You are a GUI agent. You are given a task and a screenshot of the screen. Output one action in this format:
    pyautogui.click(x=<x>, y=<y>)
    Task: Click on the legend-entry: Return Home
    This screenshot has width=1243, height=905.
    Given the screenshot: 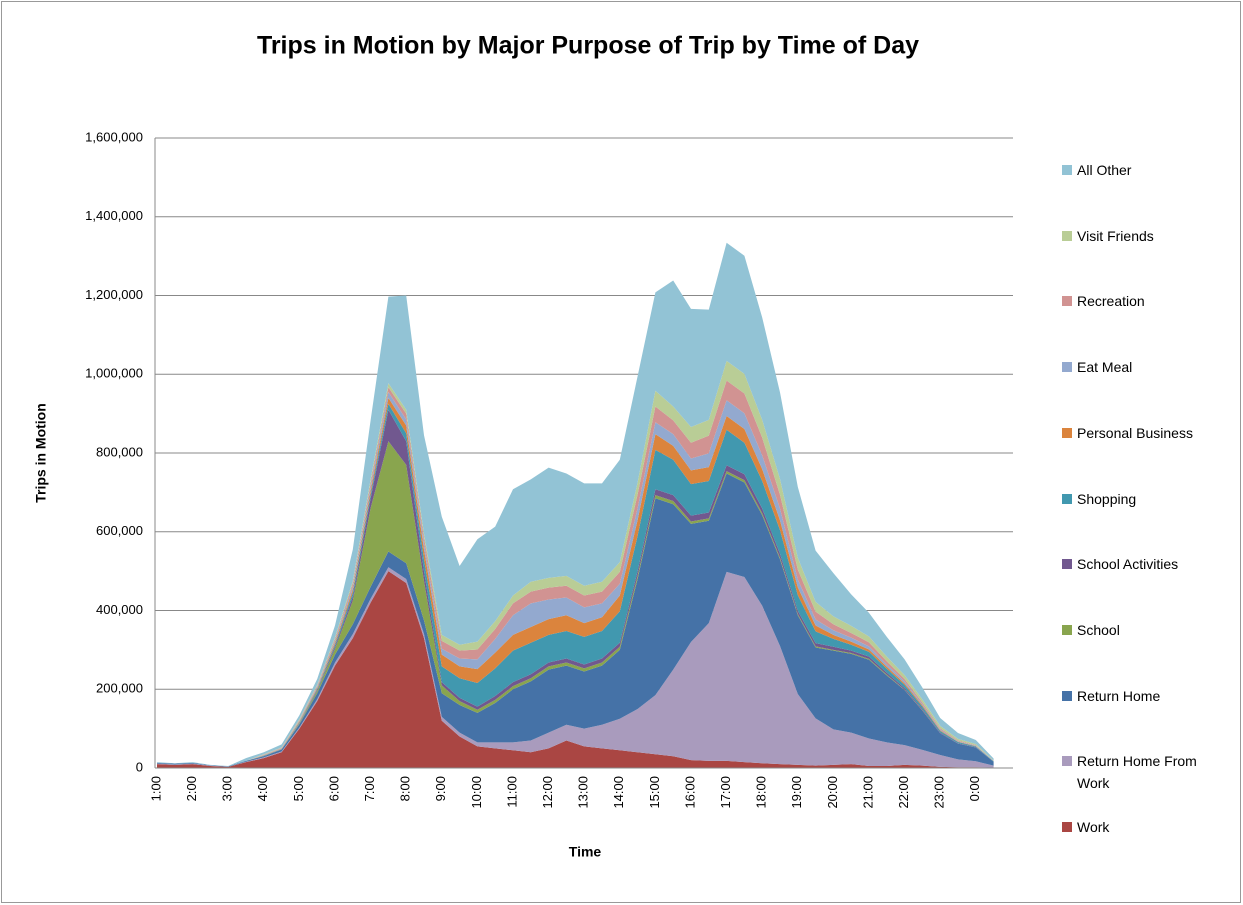 What is the action you would take?
    pyautogui.click(x=1147, y=696)
    